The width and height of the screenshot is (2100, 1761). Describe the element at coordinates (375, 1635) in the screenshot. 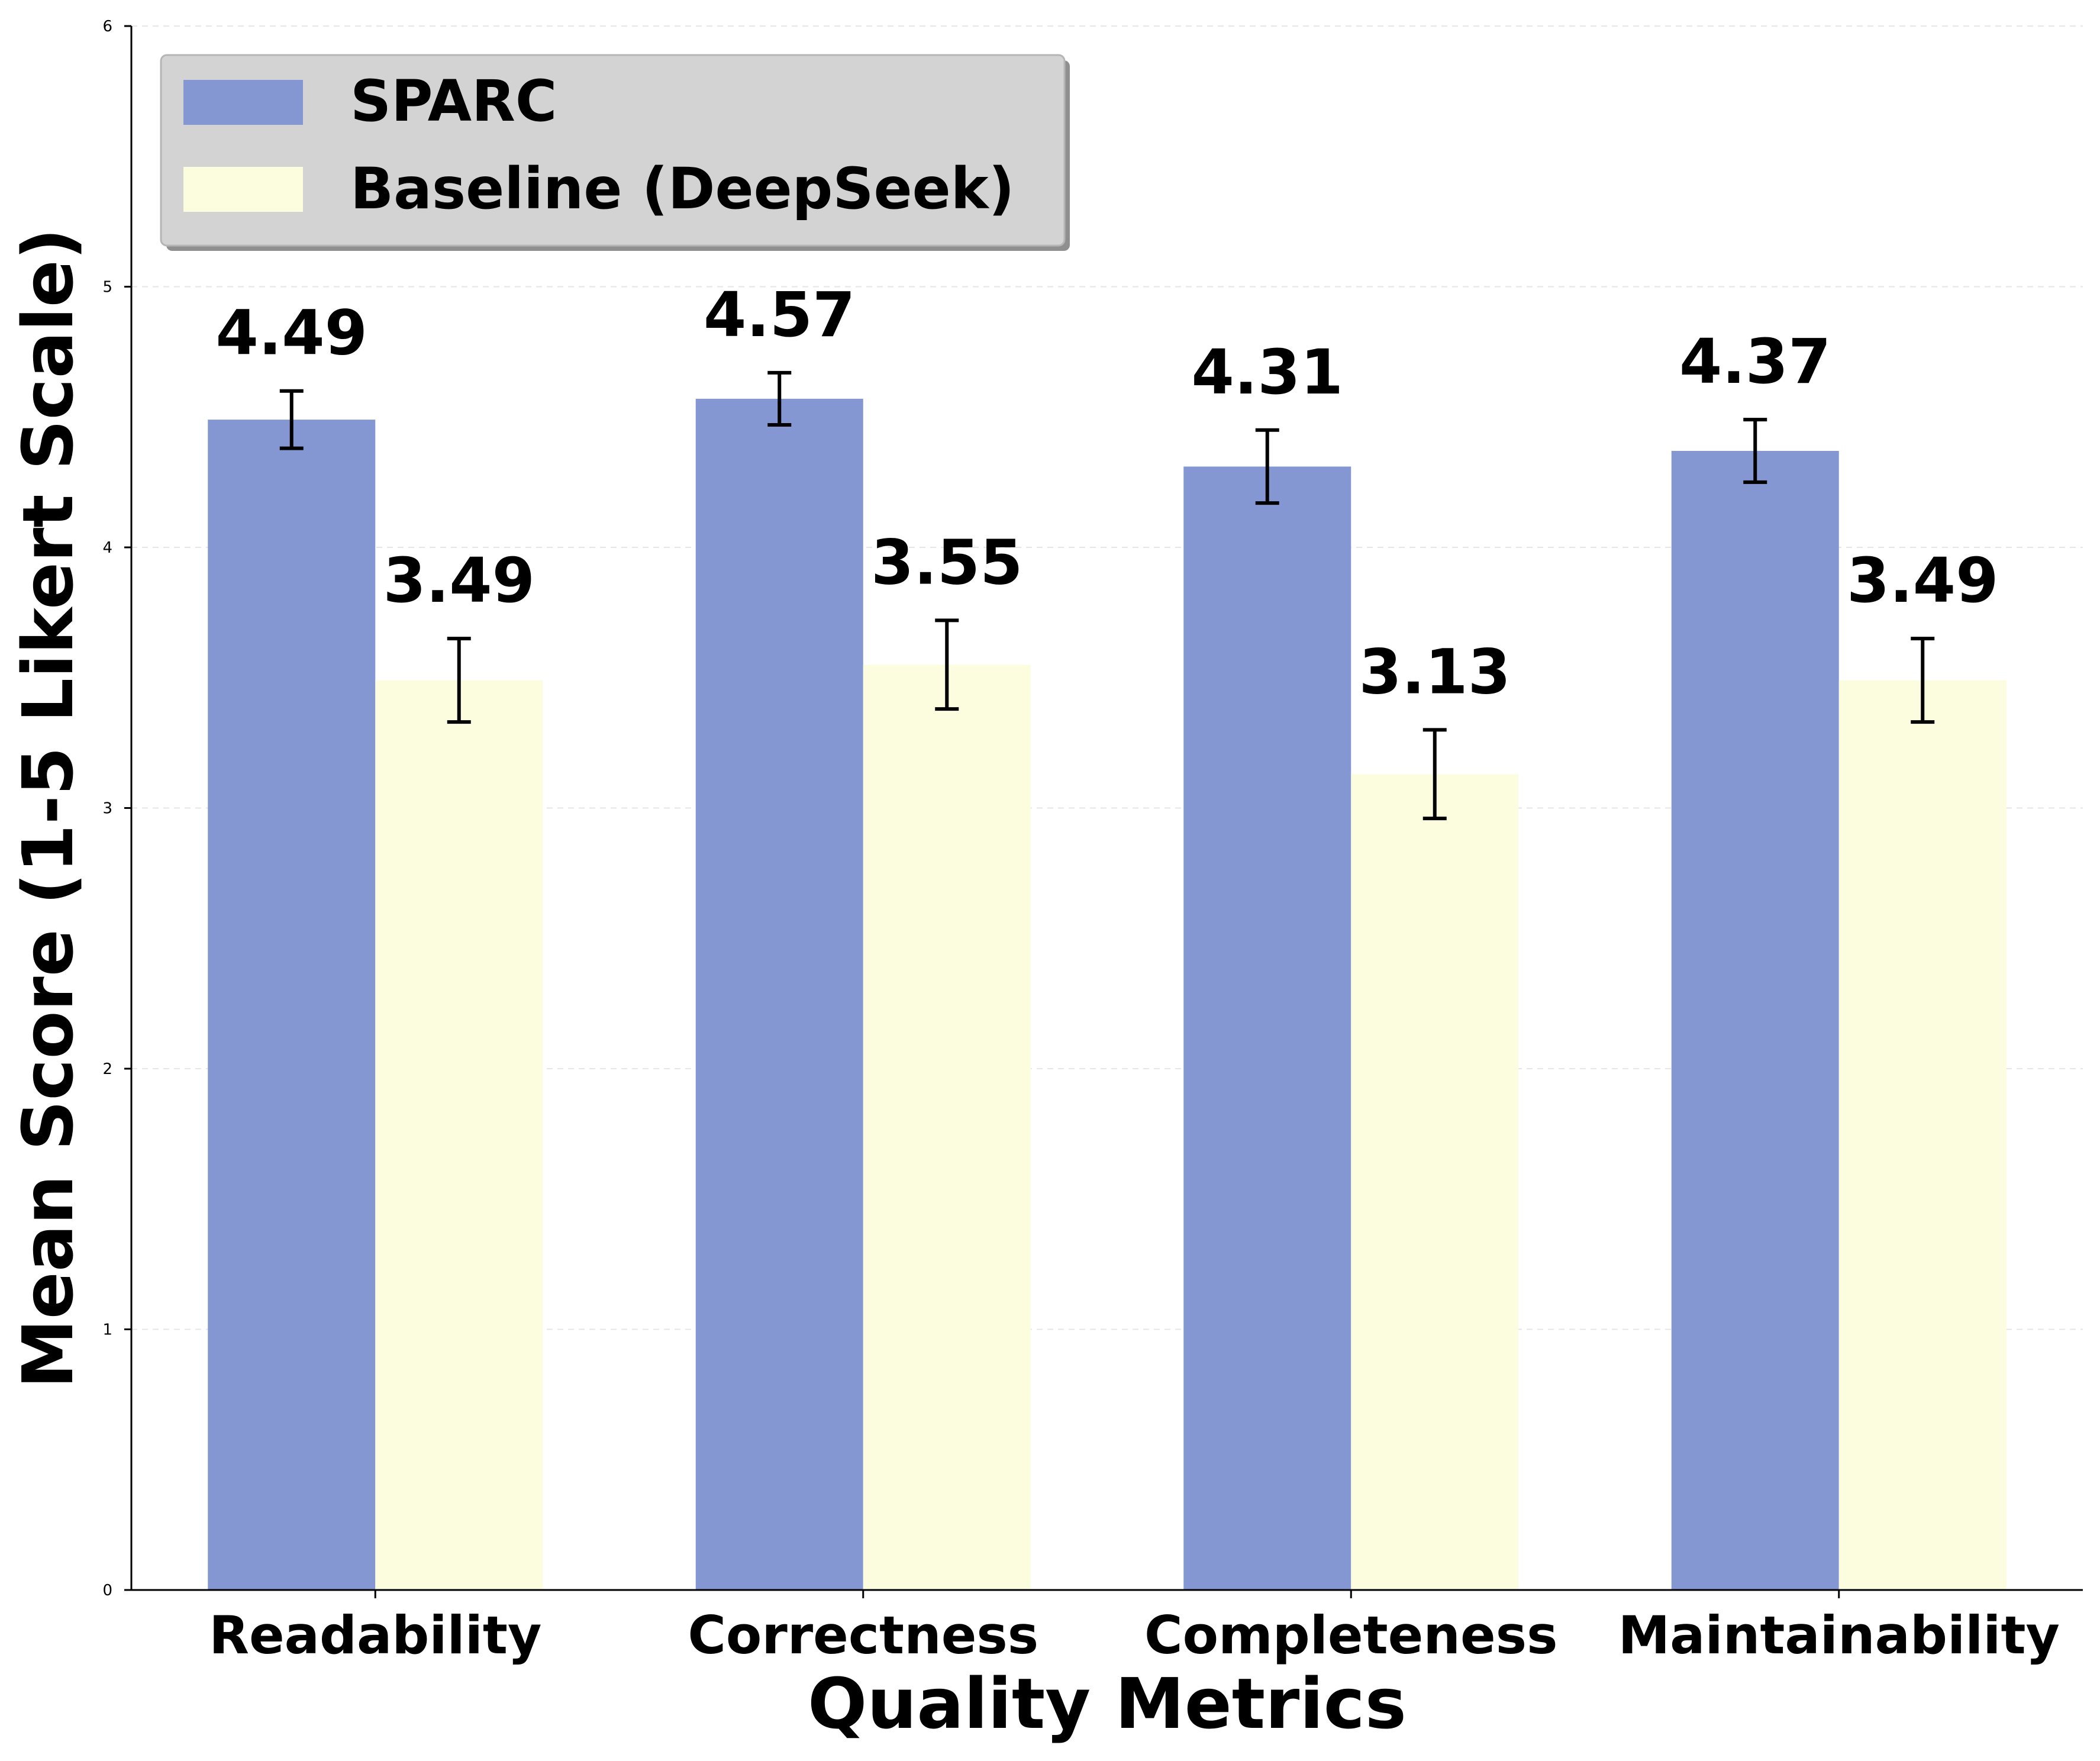

I see `x-tick-label: Readability` at that location.